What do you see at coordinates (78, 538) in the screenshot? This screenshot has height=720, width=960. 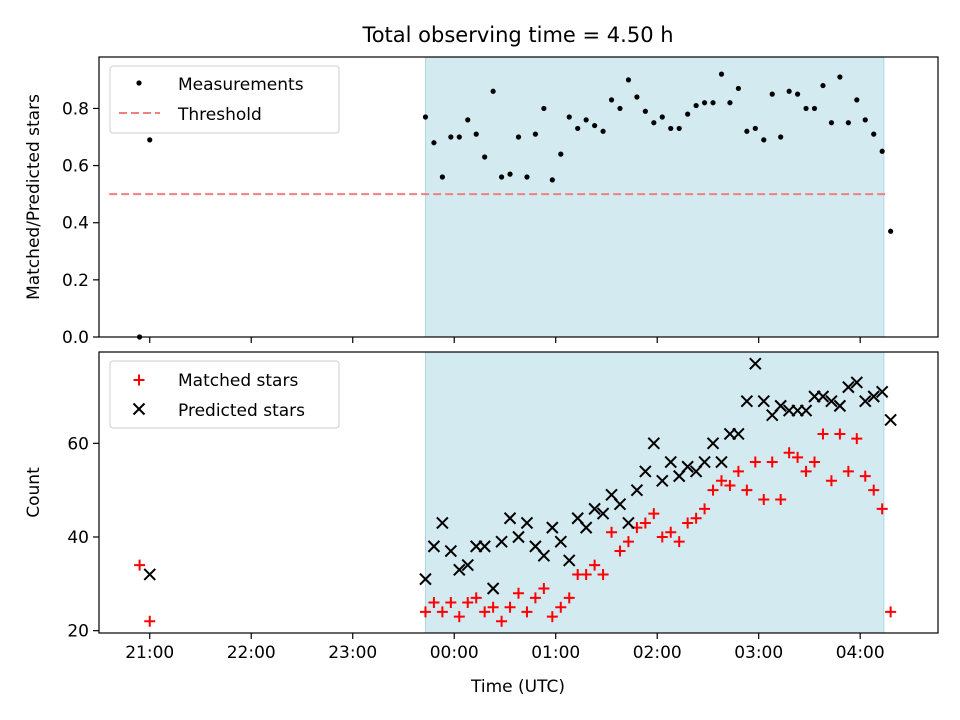 I see `y-tick-label: 40` at bounding box center [78, 538].